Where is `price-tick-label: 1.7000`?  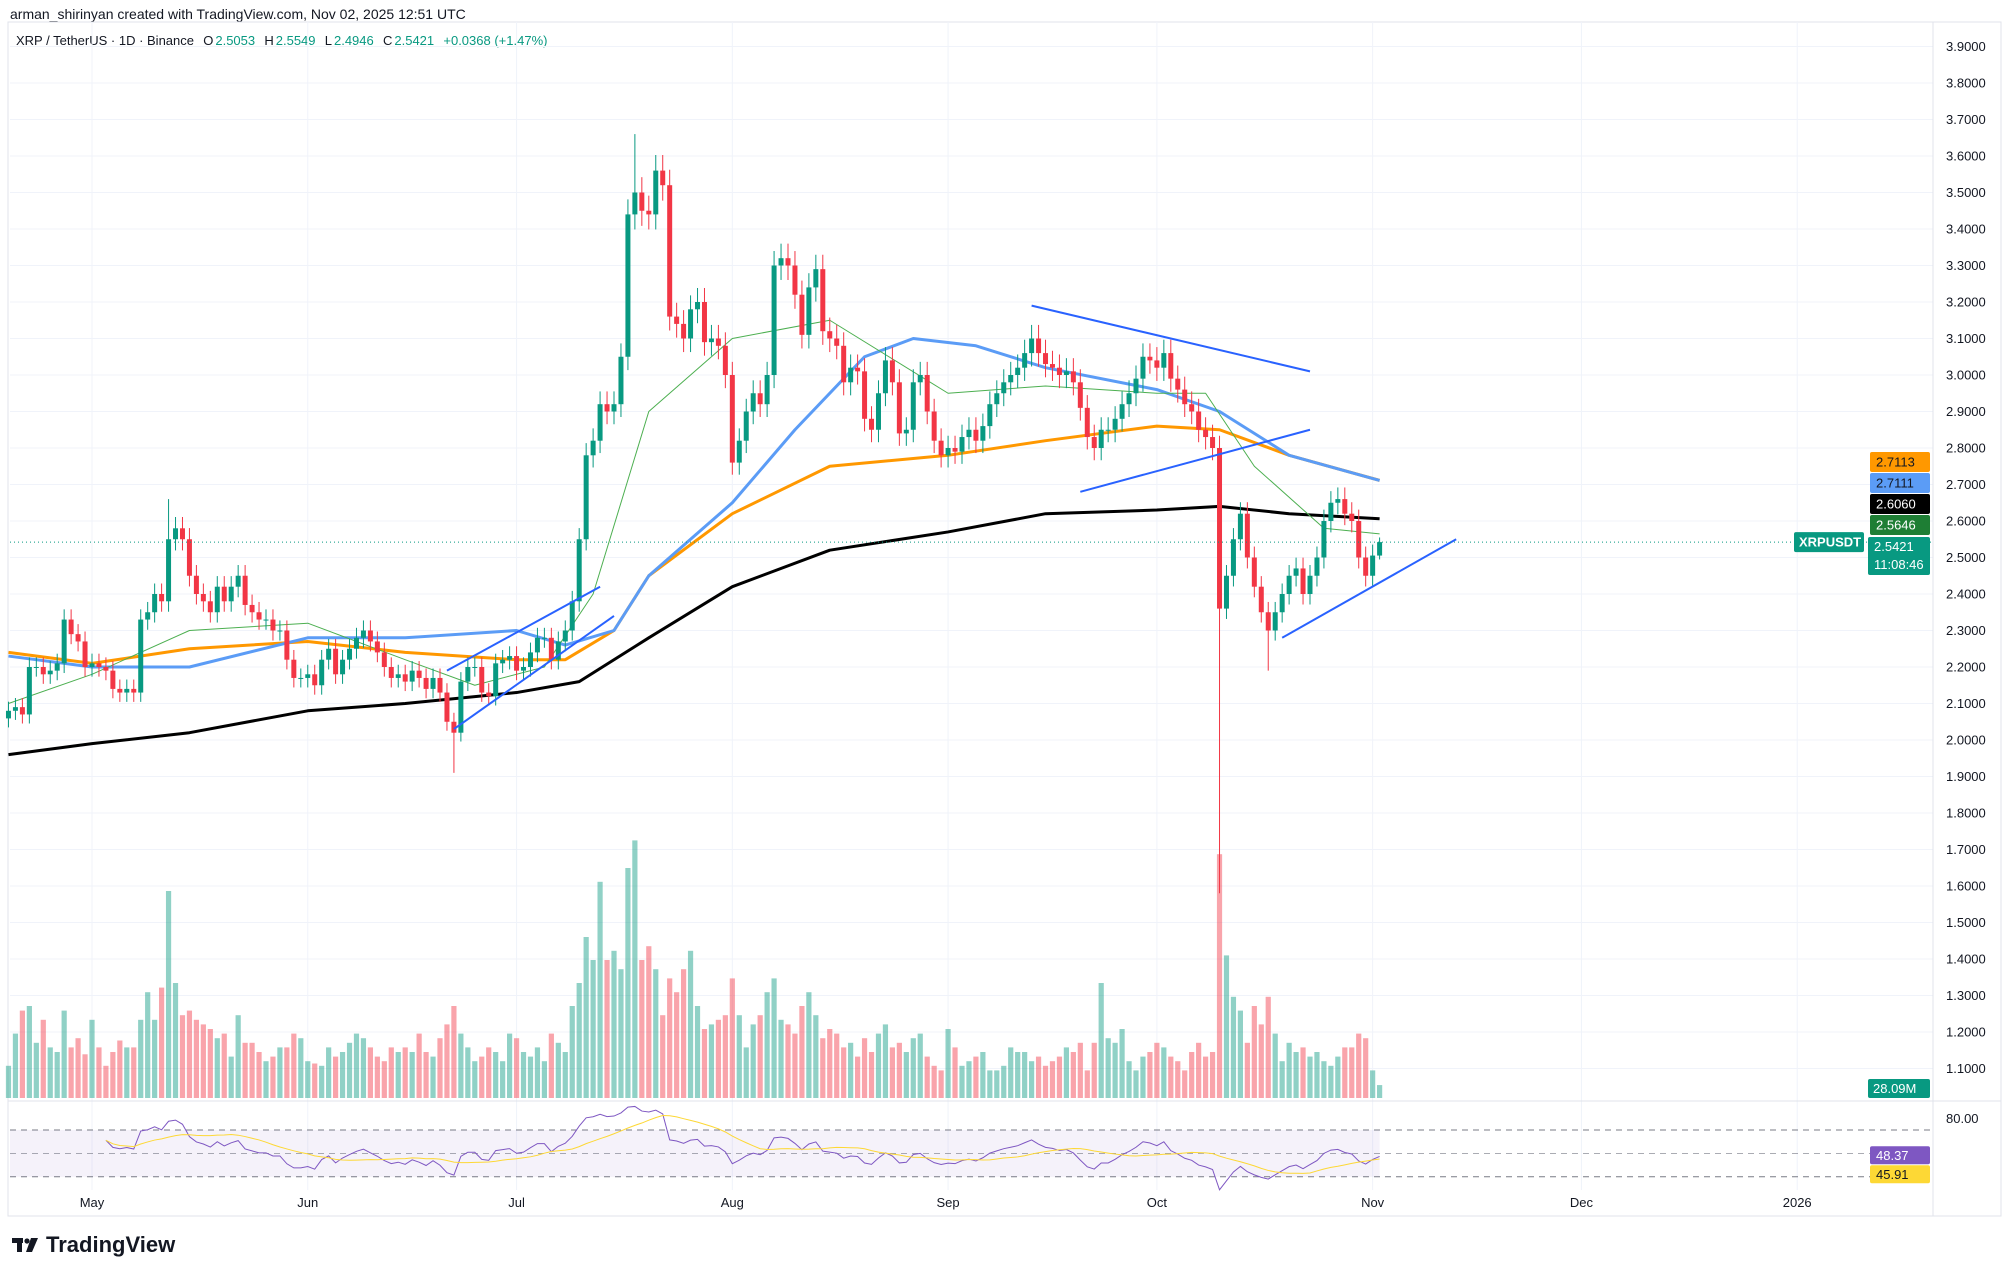 price-tick-label: 1.7000 is located at coordinates (1966, 849).